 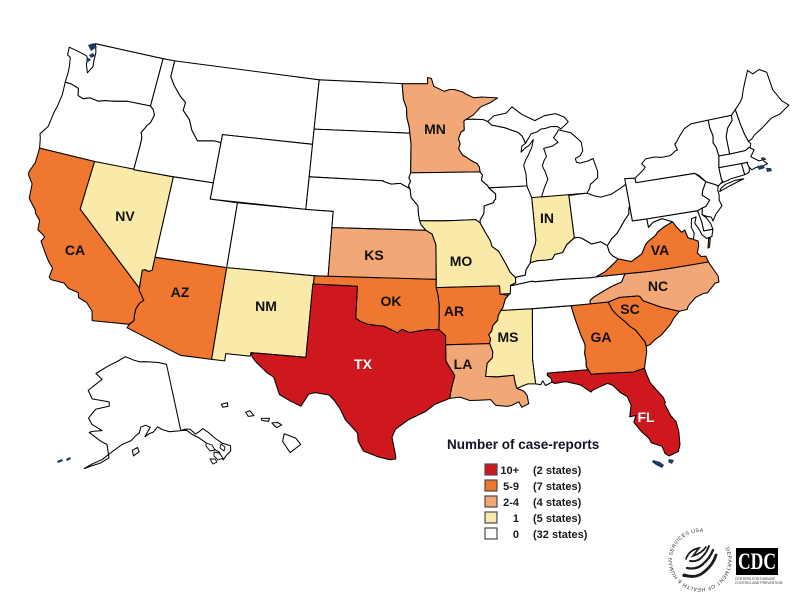 What do you see at coordinates (660, 250) in the screenshot?
I see `svg-text: VA` at bounding box center [660, 250].